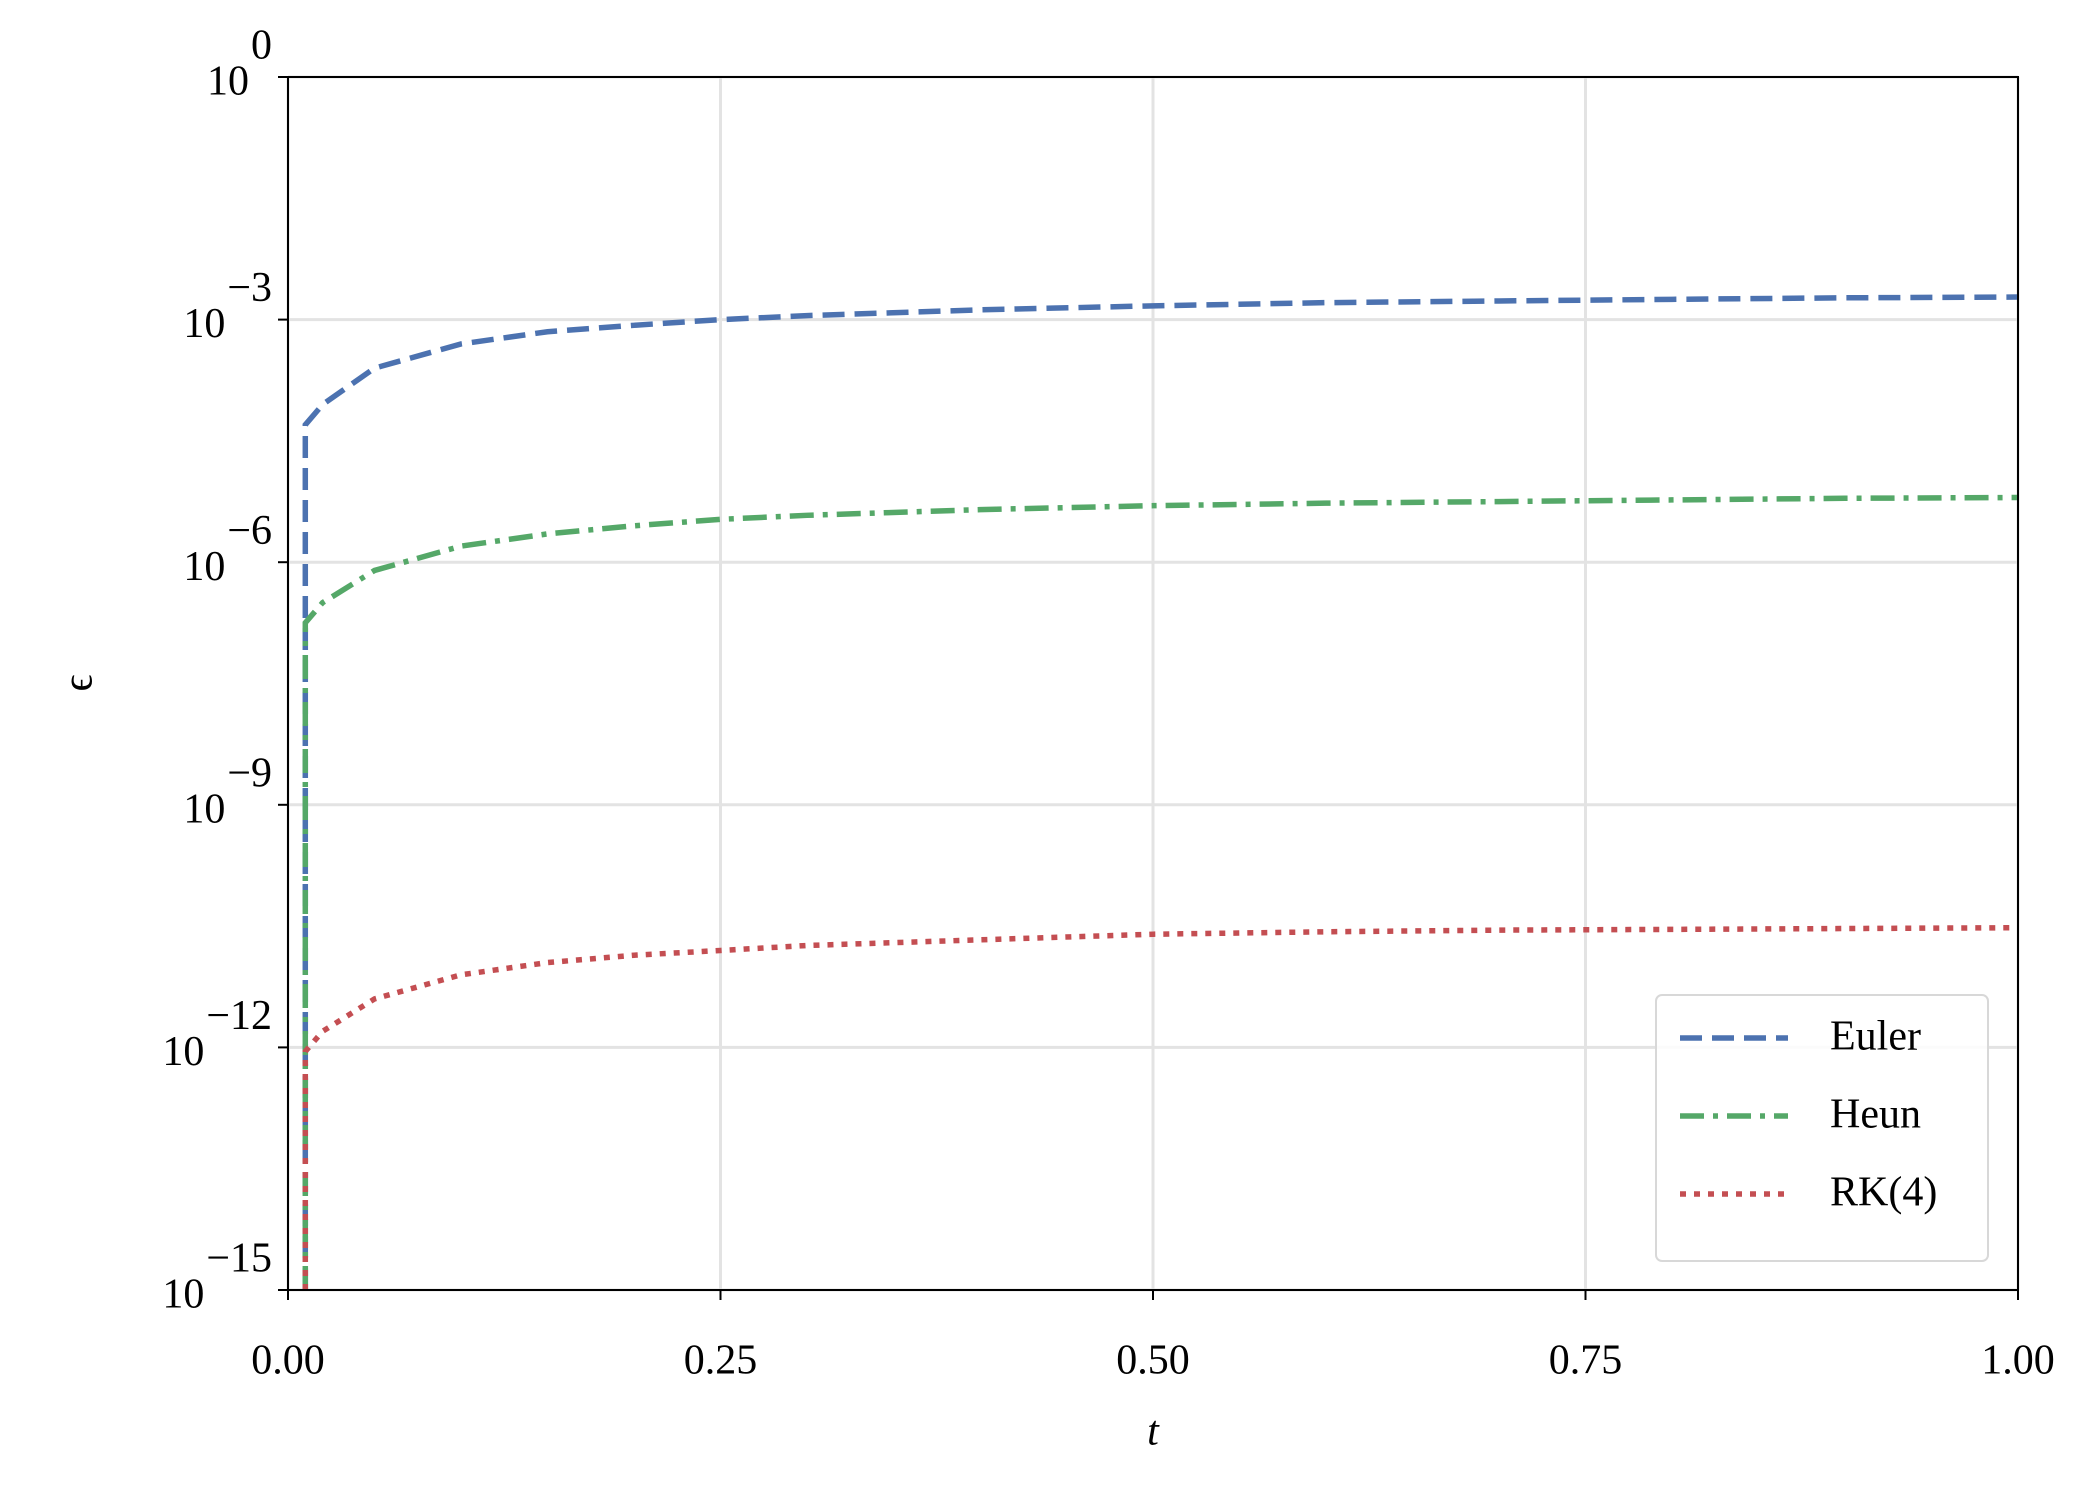  What do you see at coordinates (1153, 1432) in the screenshot?
I see `x-axis-label: t` at bounding box center [1153, 1432].